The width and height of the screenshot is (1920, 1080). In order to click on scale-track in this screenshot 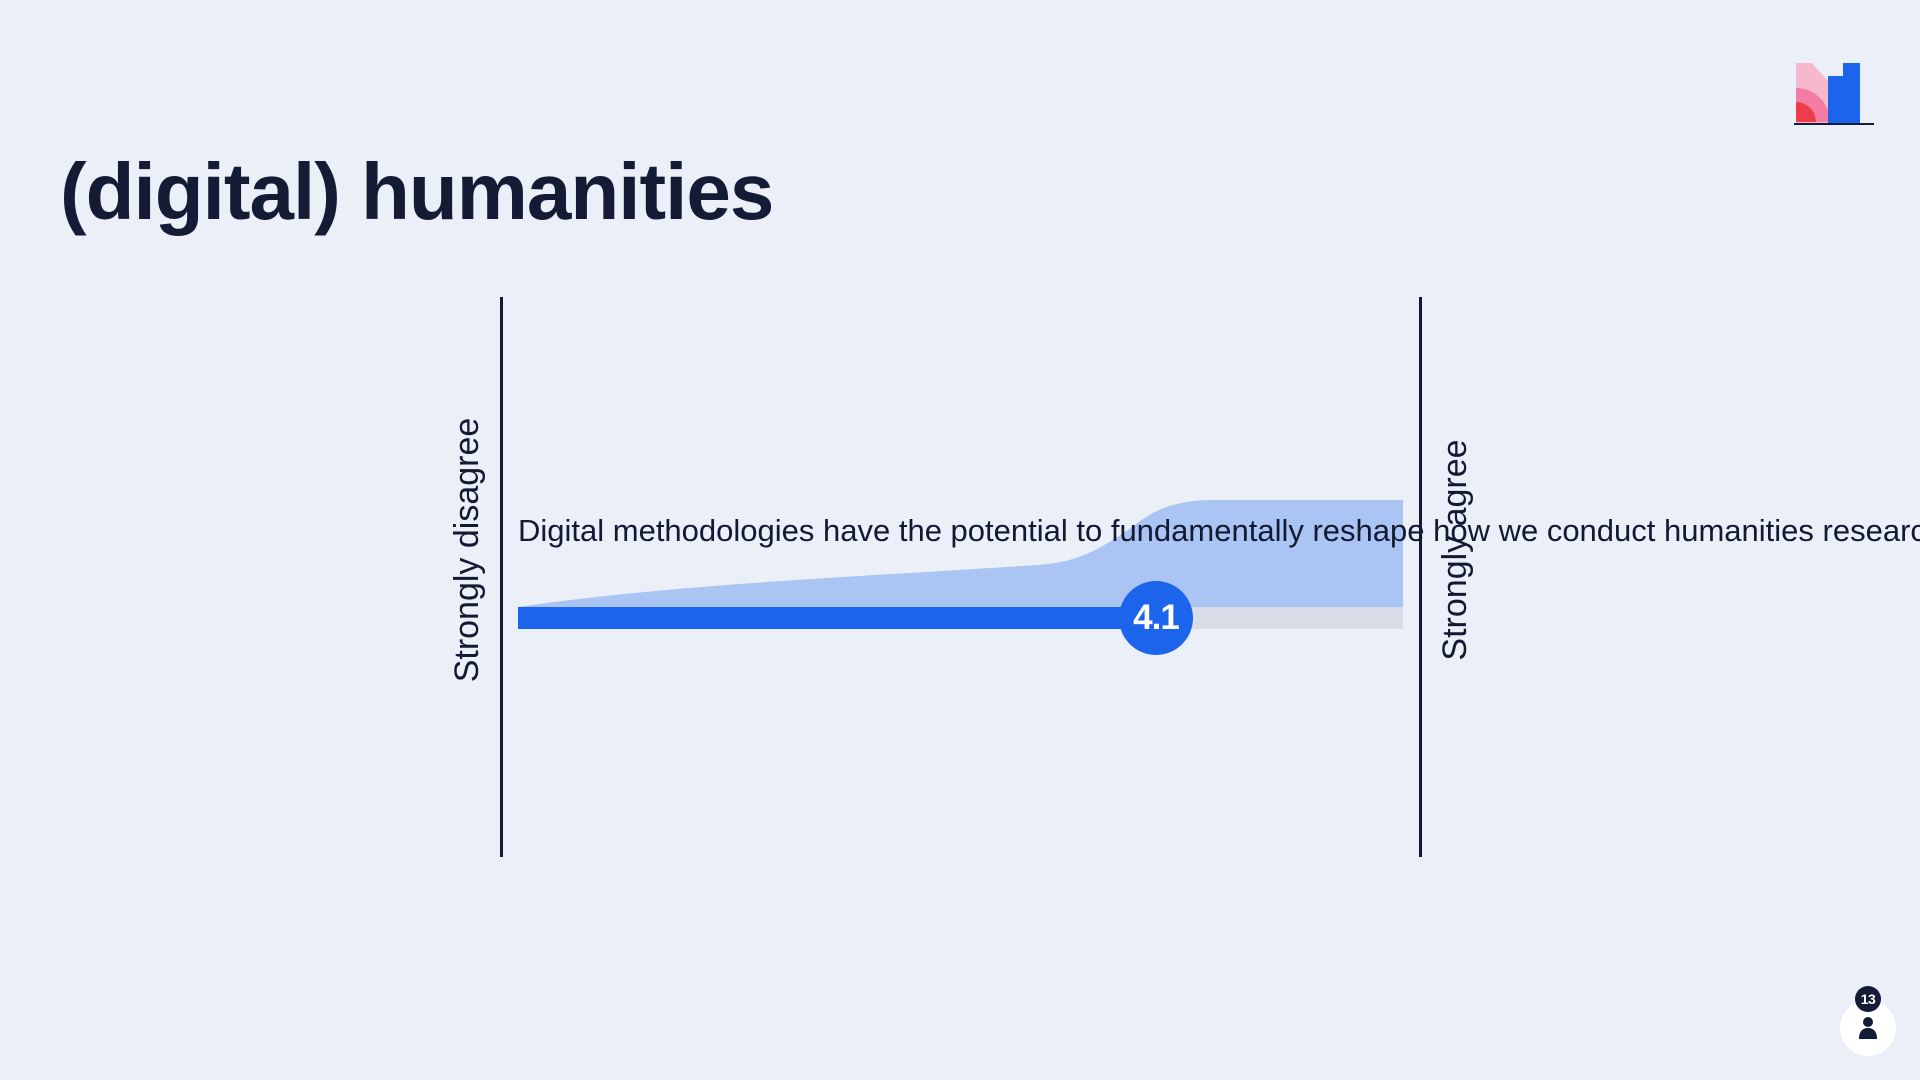, I will do `click(960, 618)`.